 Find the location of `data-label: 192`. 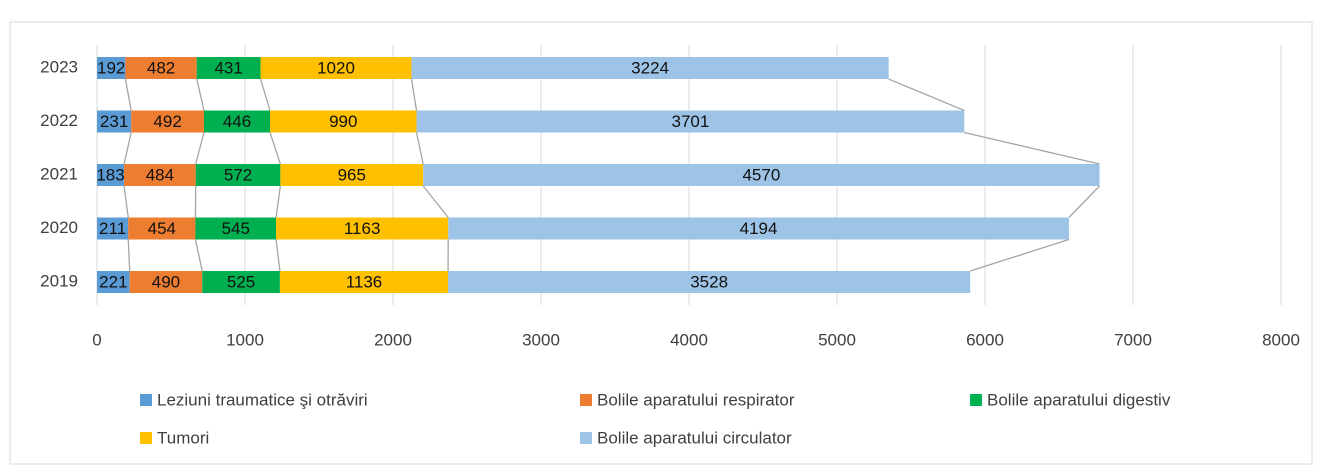

data-label: 192 is located at coordinates (111, 67).